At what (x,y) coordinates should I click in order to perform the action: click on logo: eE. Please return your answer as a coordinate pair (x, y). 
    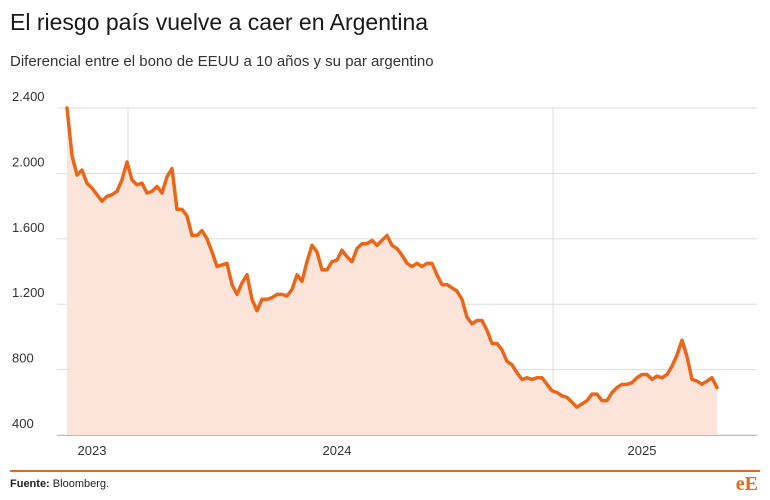
    Looking at the image, I should click on (747, 484).